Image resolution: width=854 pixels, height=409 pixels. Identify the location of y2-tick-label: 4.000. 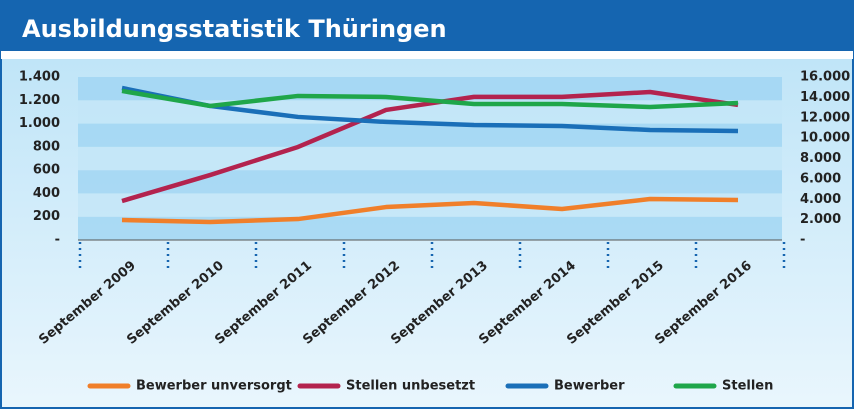
(820, 199).